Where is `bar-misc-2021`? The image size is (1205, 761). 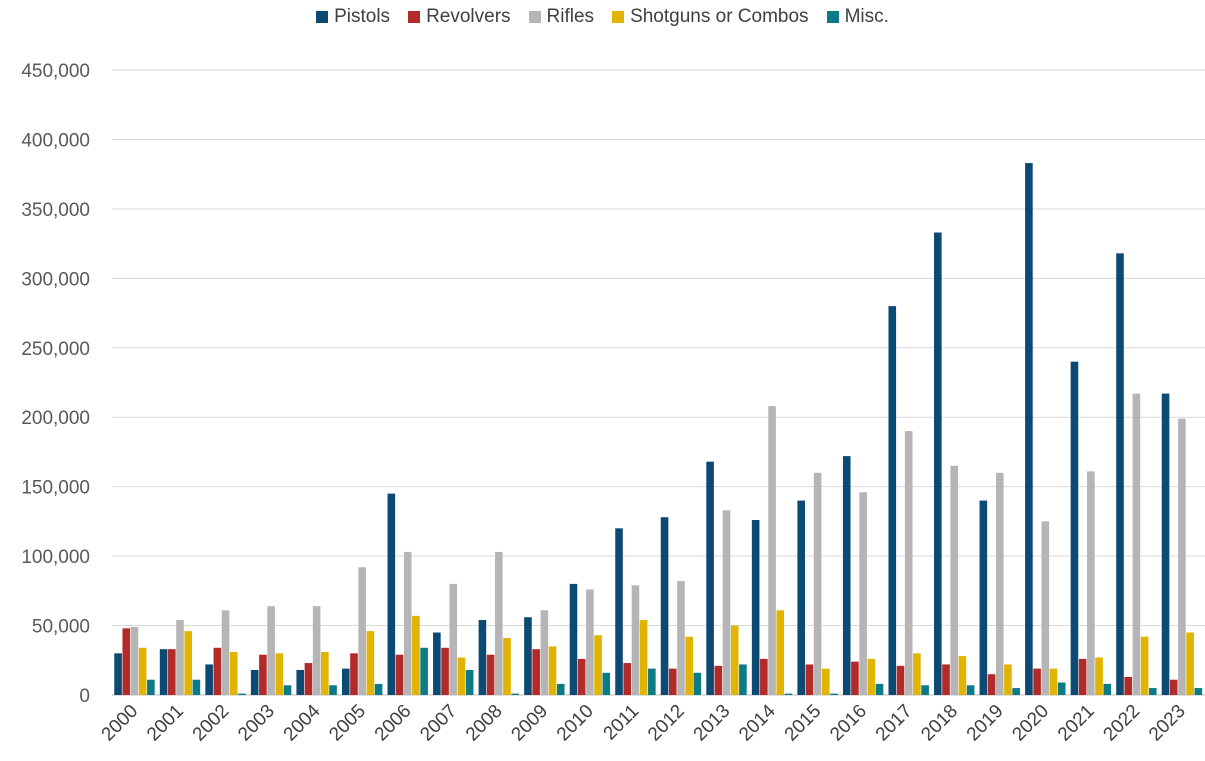
bar-misc-2021 is located at coordinates (1107, 689).